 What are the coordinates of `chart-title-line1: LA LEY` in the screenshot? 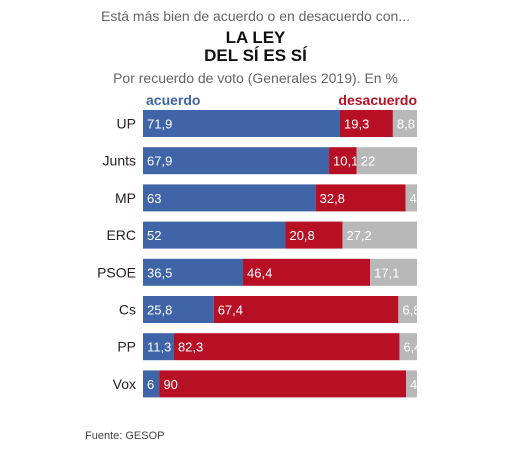 It's located at (255, 37).